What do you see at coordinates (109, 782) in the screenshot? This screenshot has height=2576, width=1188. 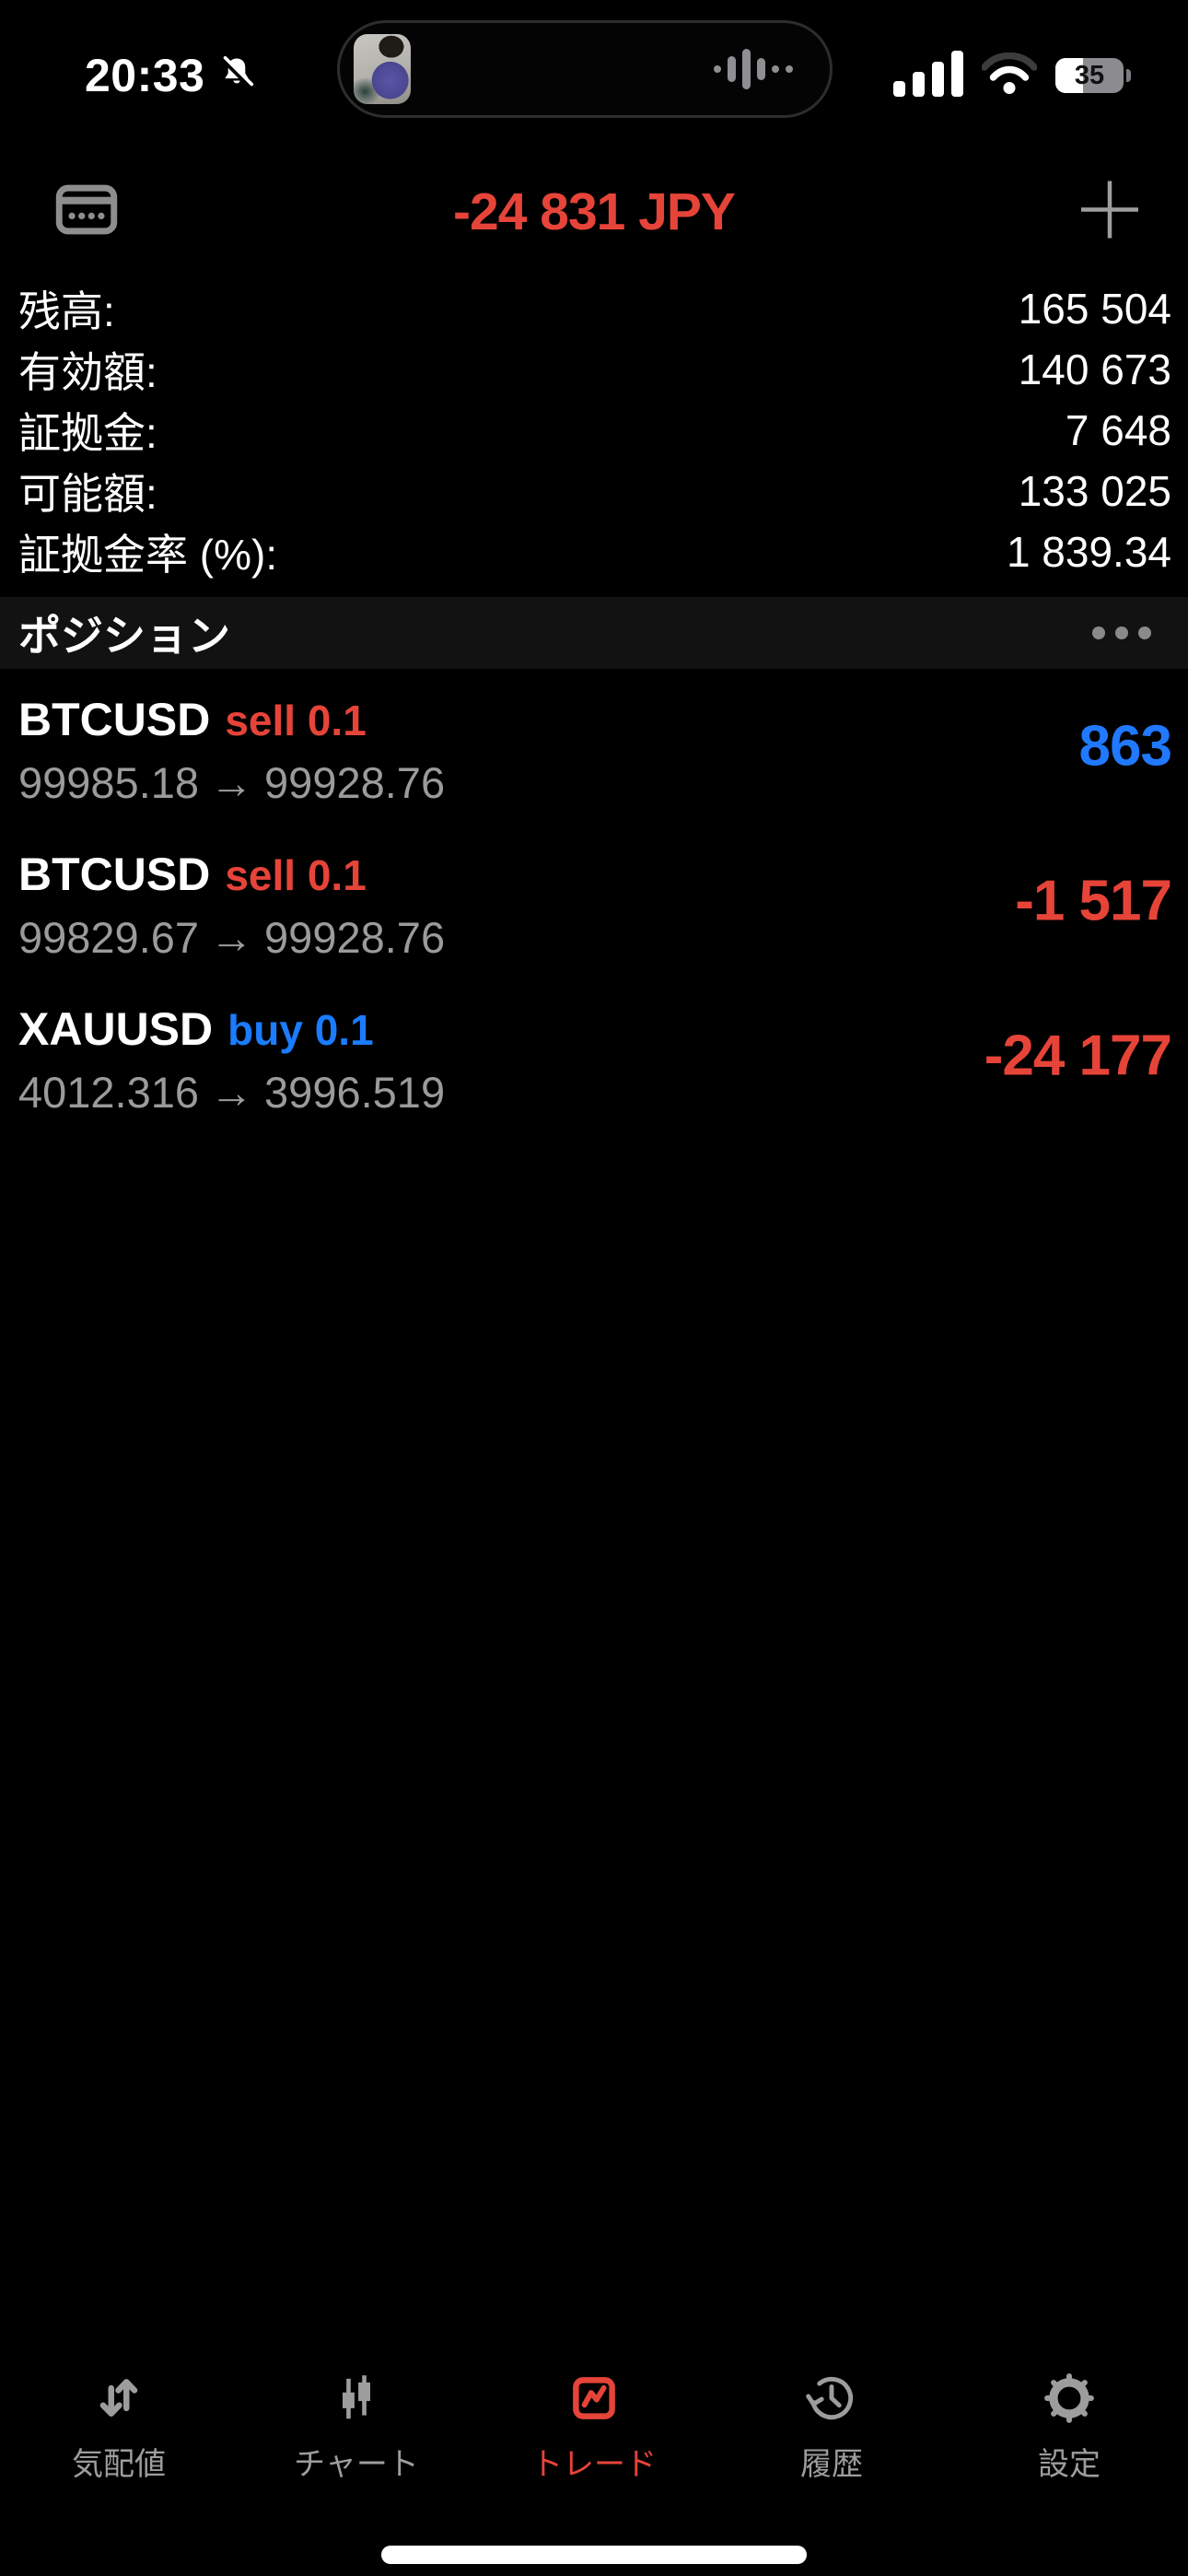 I see `open-price: 99985.18` at bounding box center [109, 782].